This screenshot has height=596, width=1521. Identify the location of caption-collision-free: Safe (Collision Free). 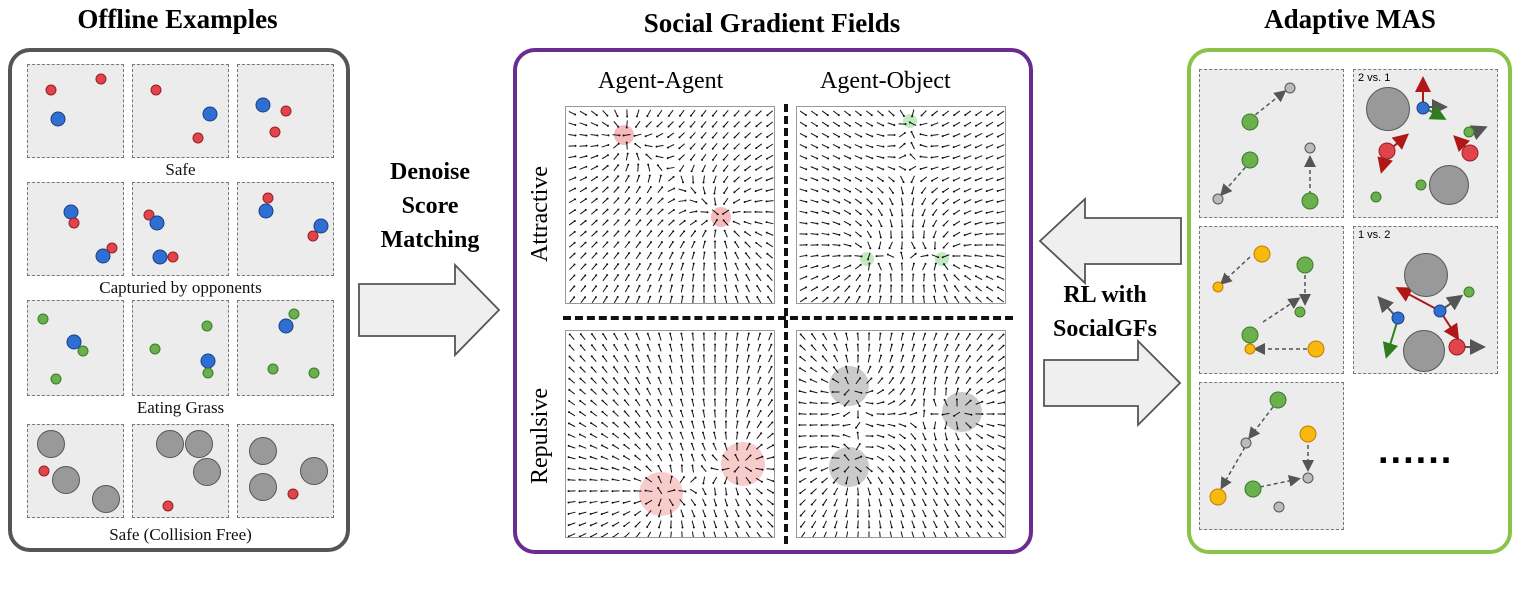
(180, 534).